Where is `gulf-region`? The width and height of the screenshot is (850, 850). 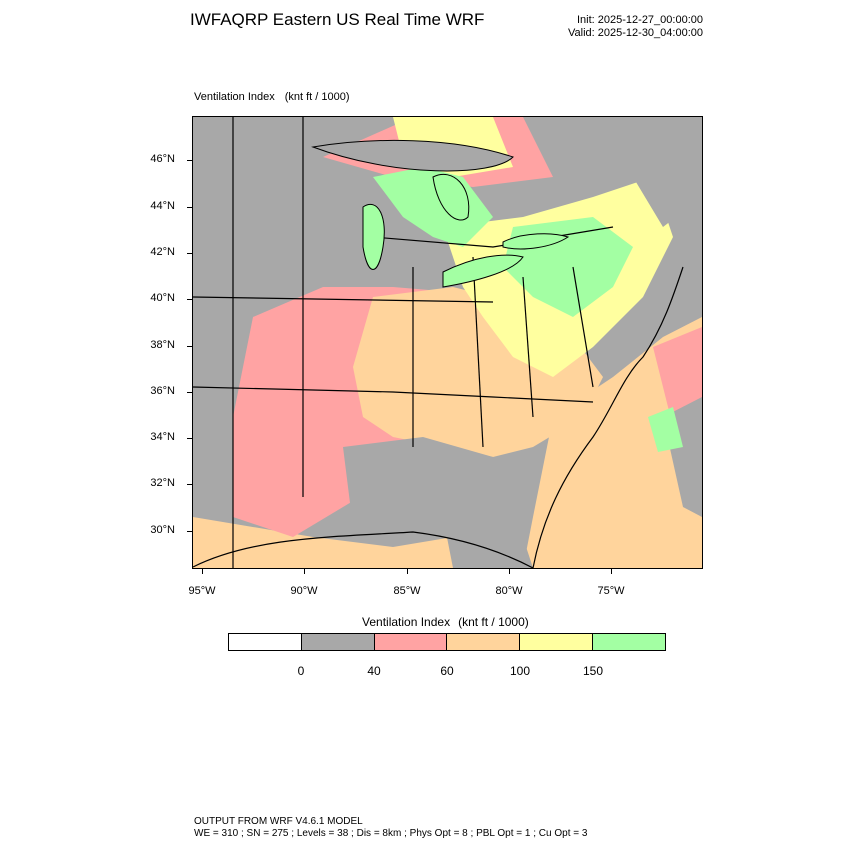 gulf-region is located at coordinates (343, 542).